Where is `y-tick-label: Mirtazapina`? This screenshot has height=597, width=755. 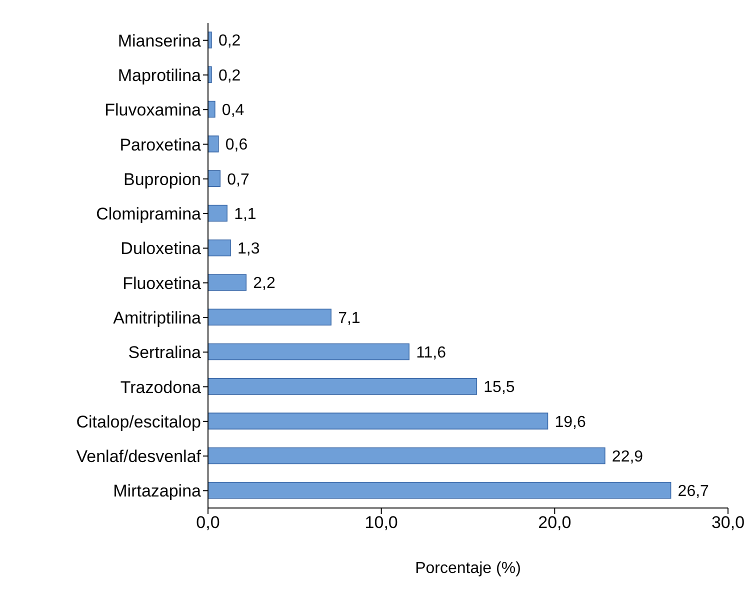 y-tick-label: Mirtazapina is located at coordinates (157, 491).